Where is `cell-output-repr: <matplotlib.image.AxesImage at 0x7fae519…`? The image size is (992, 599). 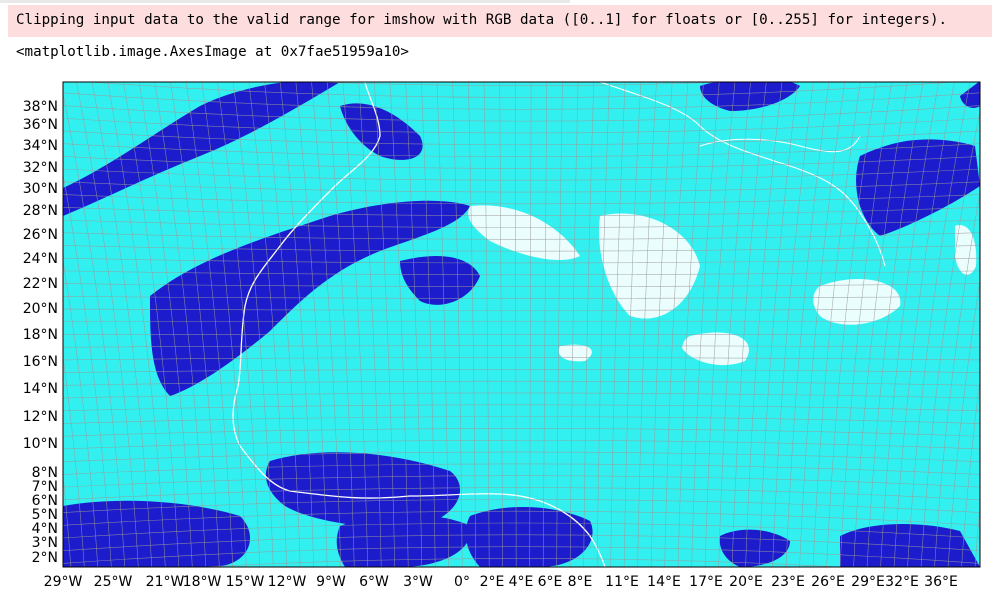
cell-output-repr: <matplotlib.image.AxesImage at 0x7fae519… is located at coordinates (212, 52).